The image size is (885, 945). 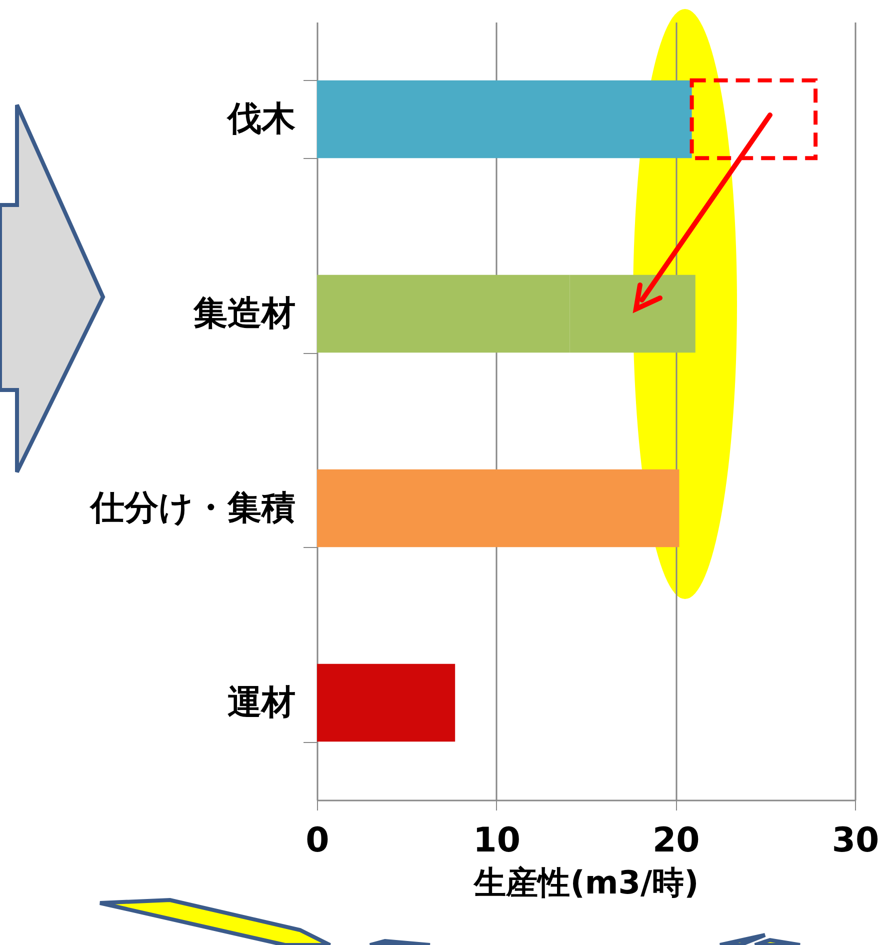 I want to click on x-axis-title: 生産性(m3/時), so click(x=586, y=883).